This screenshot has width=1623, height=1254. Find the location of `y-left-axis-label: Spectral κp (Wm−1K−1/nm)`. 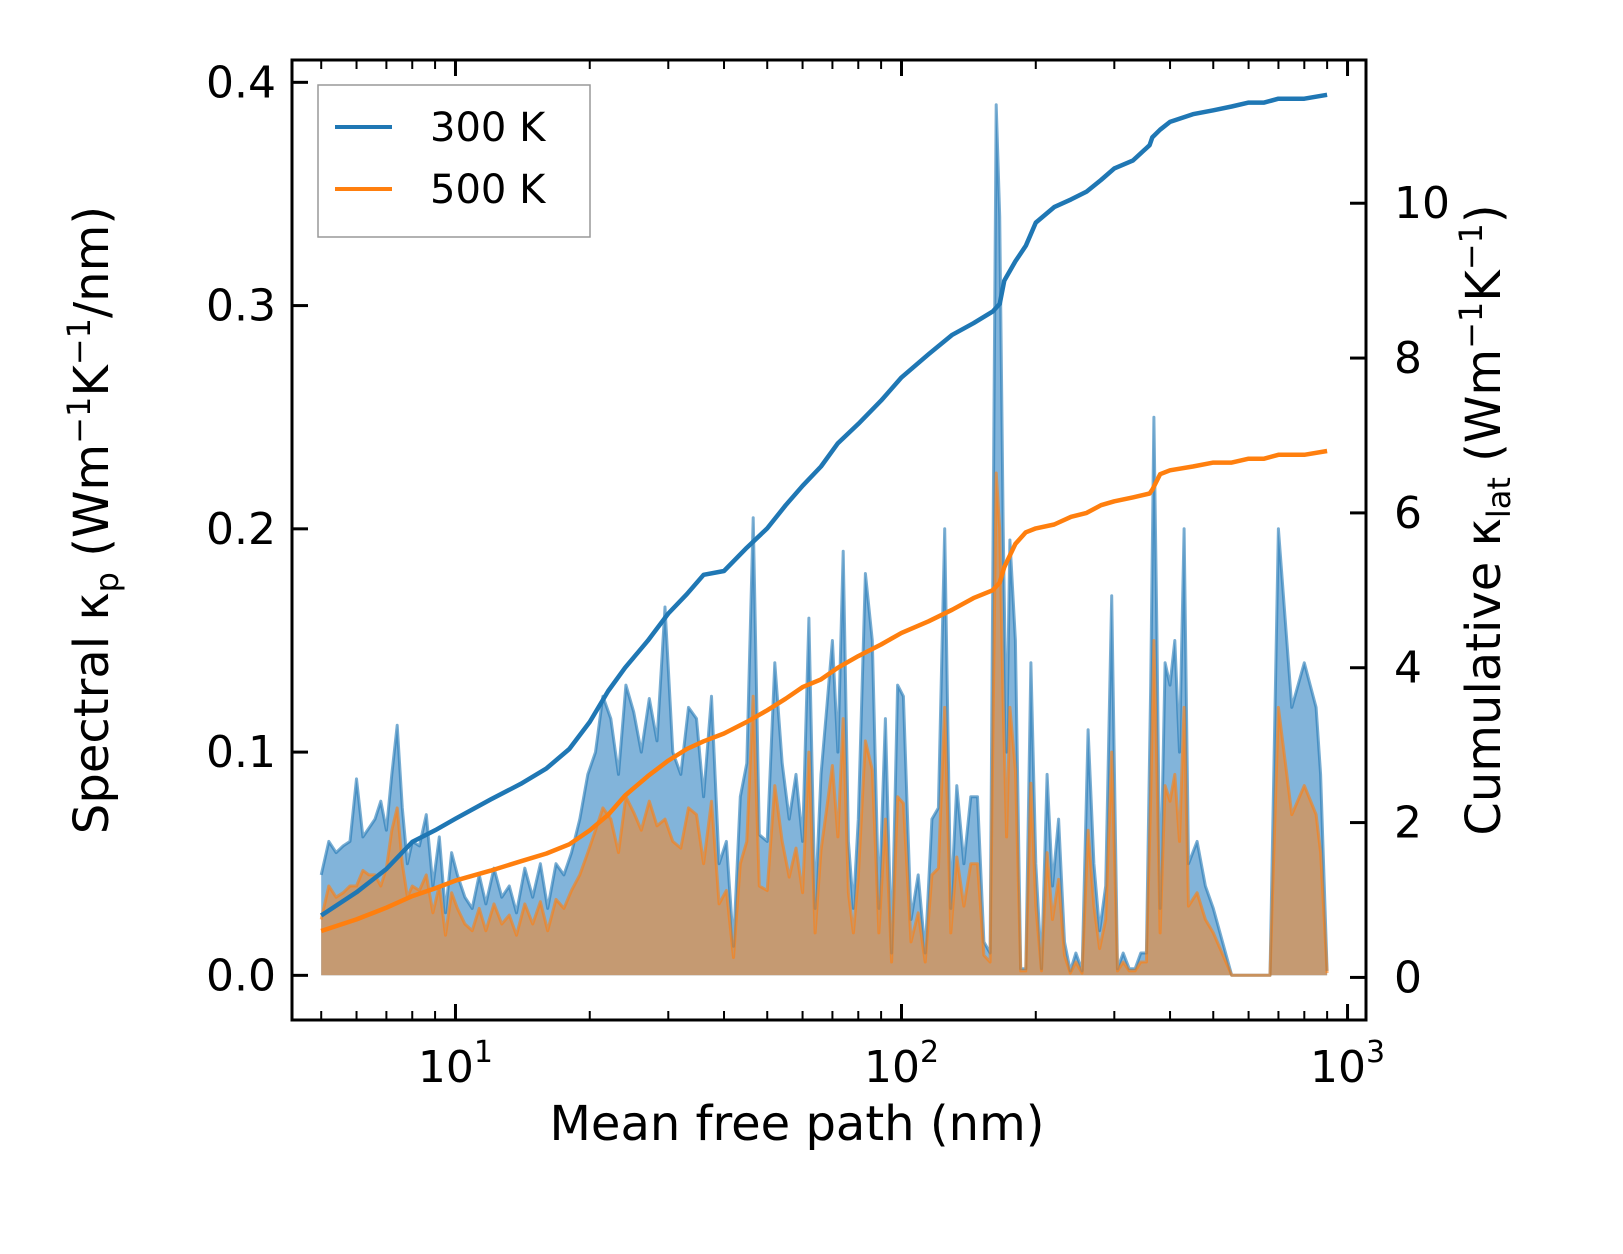

y-left-axis-label: Spectral κp (Wm−1K−1/nm) is located at coordinates (93, 520).